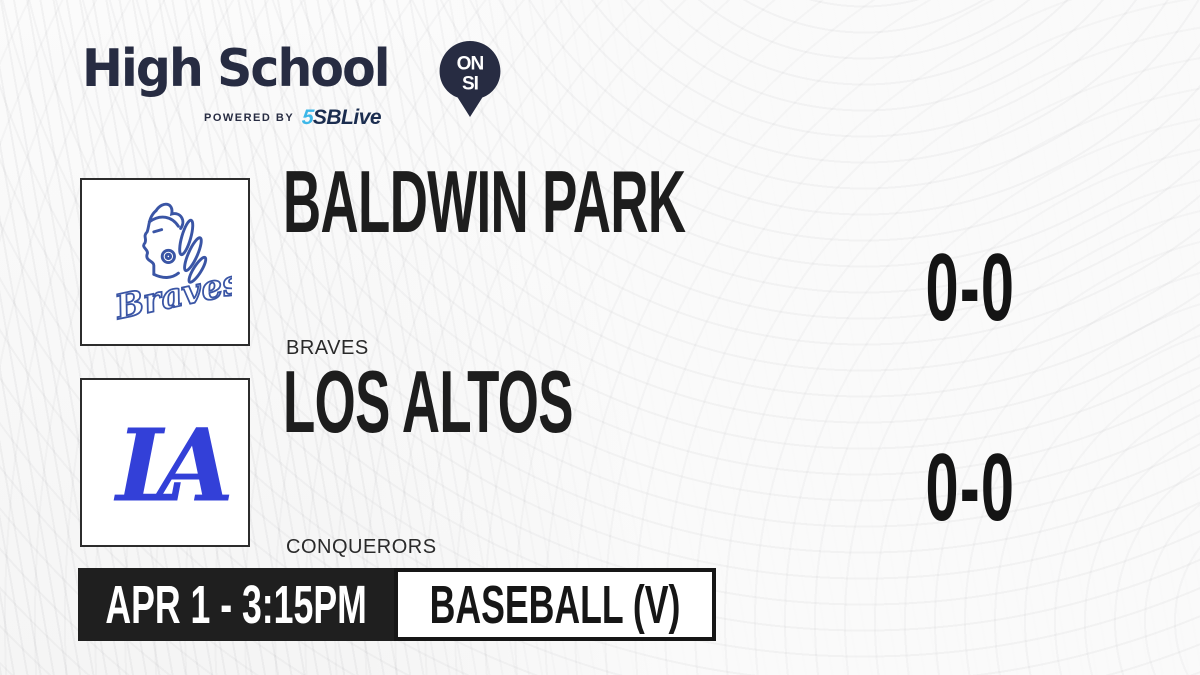 The image size is (1200, 675). I want to click on team1-mascot: BRAVES, so click(327, 348).